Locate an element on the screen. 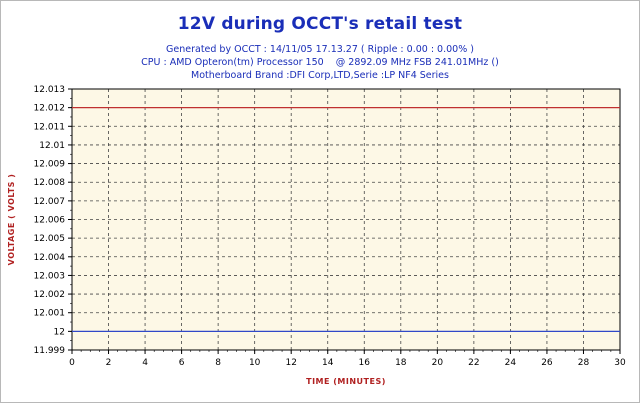  y-tick-label: 12.01 is located at coordinates (52, 146).